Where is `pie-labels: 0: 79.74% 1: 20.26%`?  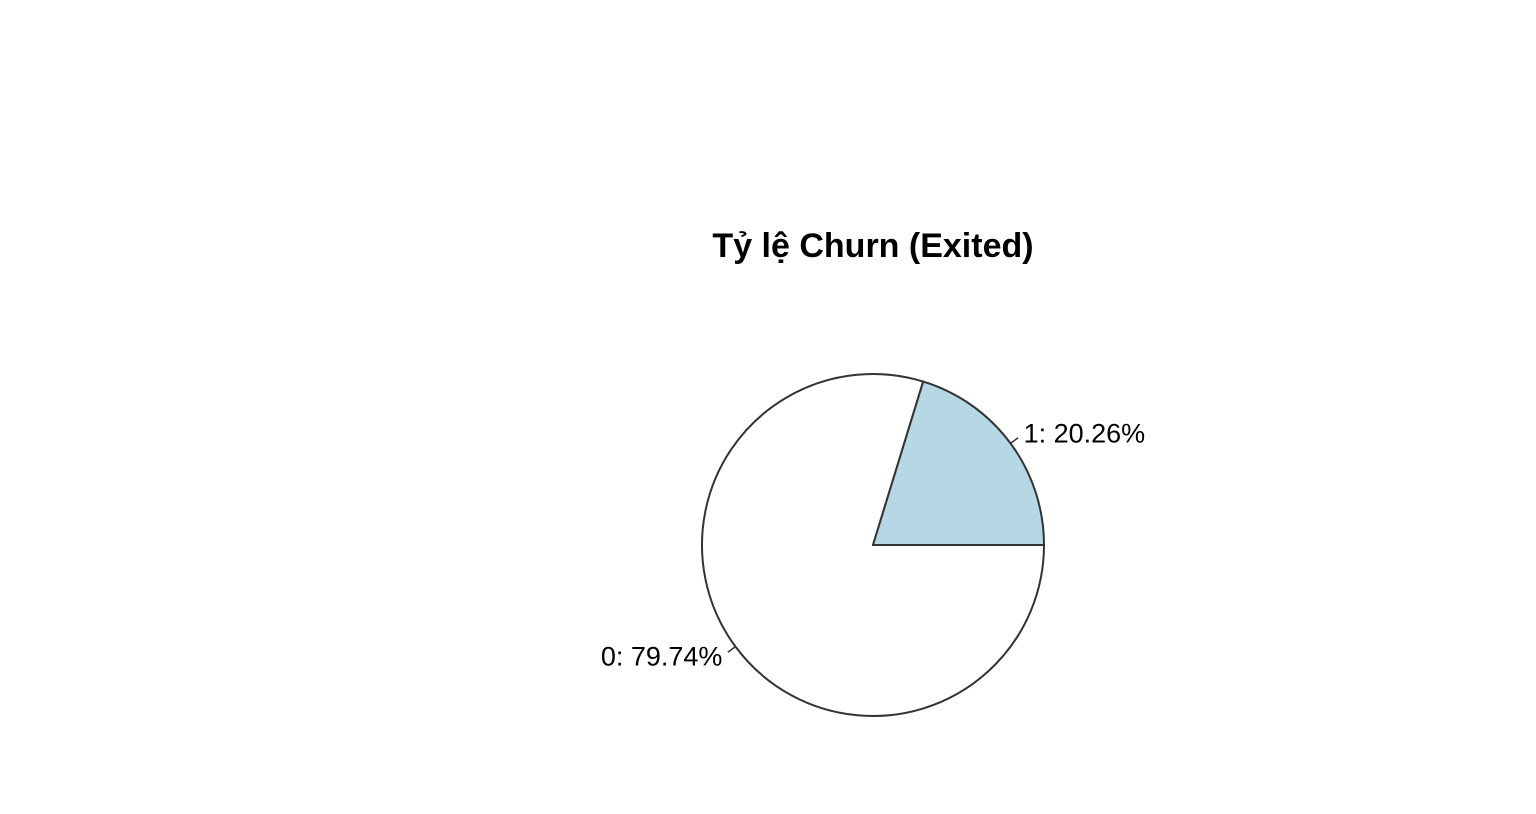
pie-labels: 0: 79.74% 1: 20.26% is located at coordinates (873, 545).